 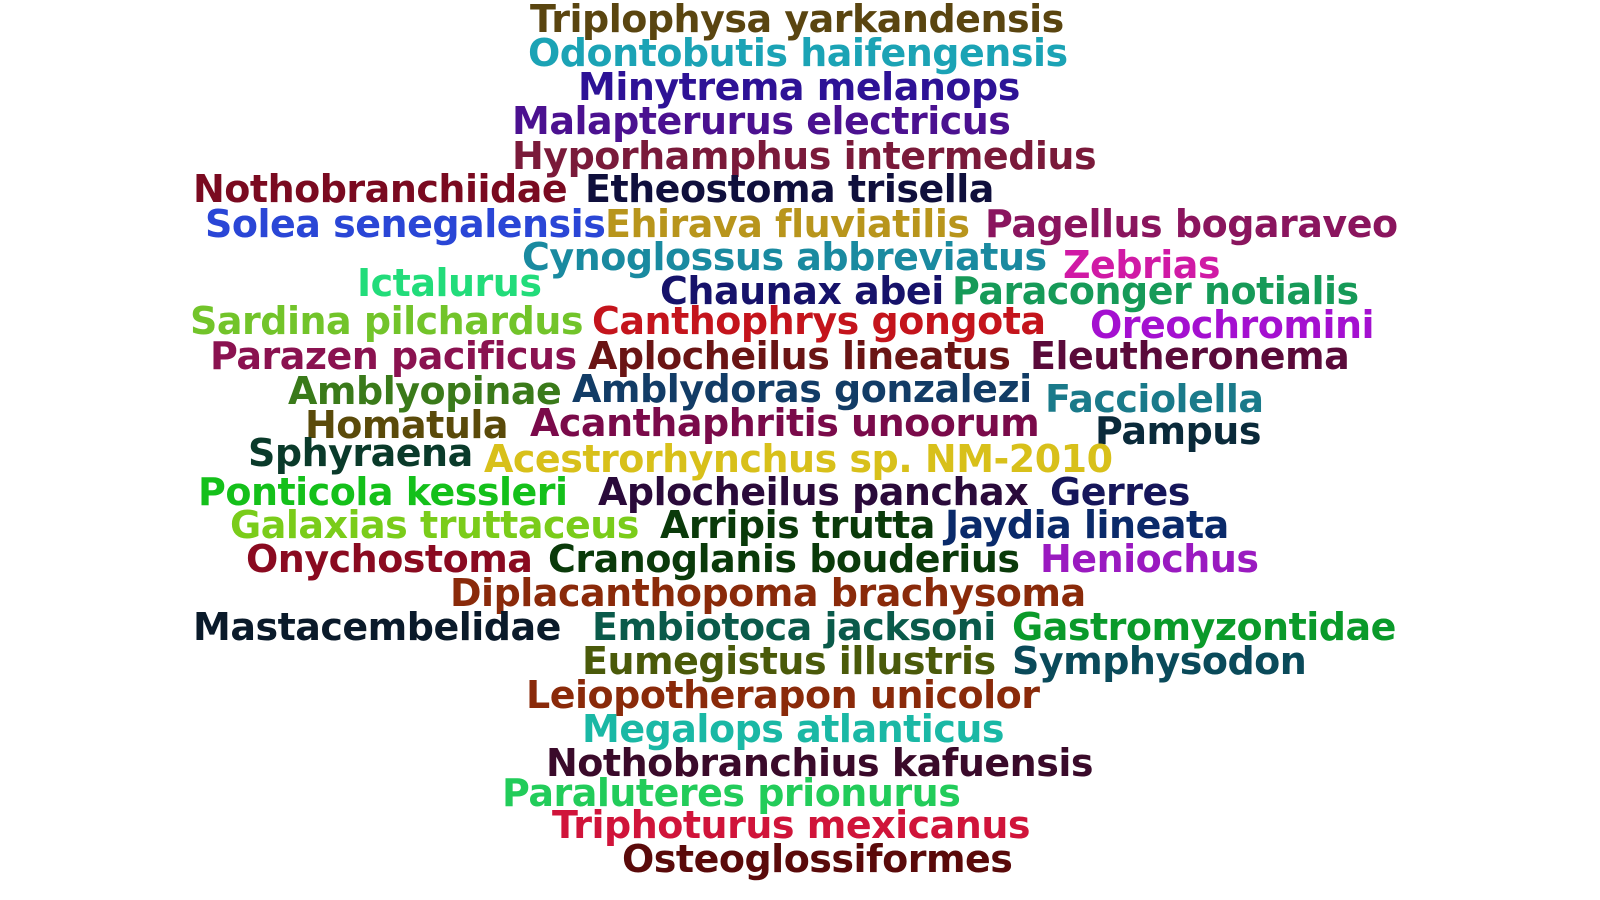 I want to click on word-19: Aplocheilus lineatus, so click(x=799, y=356).